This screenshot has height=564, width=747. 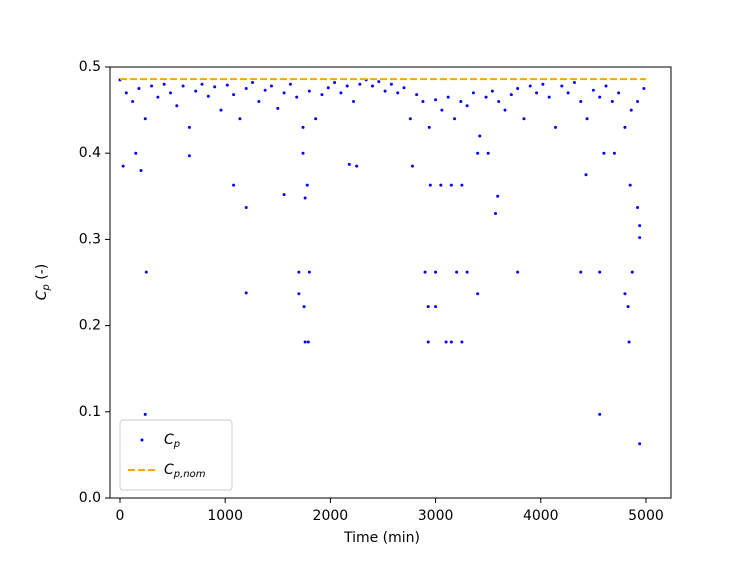 I want to click on y-tick-label: 0.4, so click(x=90, y=153).